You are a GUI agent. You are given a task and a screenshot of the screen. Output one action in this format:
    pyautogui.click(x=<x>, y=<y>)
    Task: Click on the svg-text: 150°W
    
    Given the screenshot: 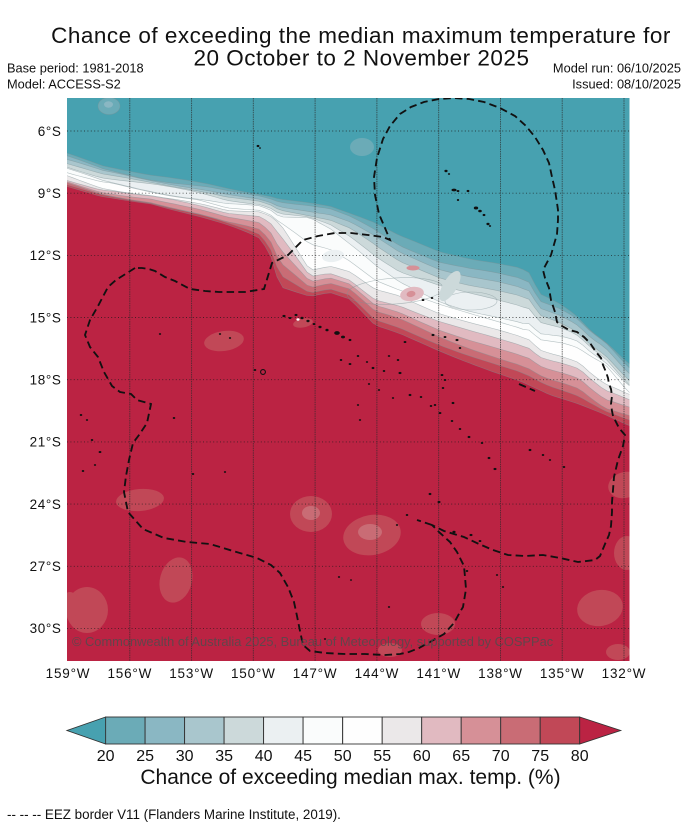 What is the action you would take?
    pyautogui.click(x=253, y=673)
    